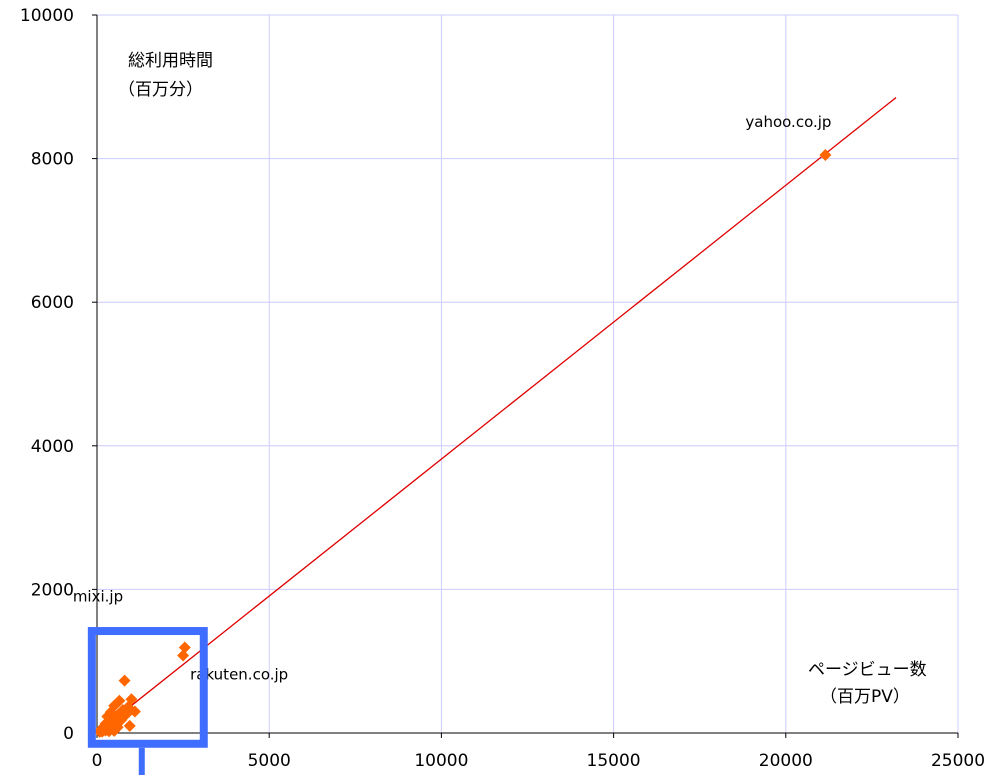  I want to click on point-label: mixi.jp, so click(98, 597).